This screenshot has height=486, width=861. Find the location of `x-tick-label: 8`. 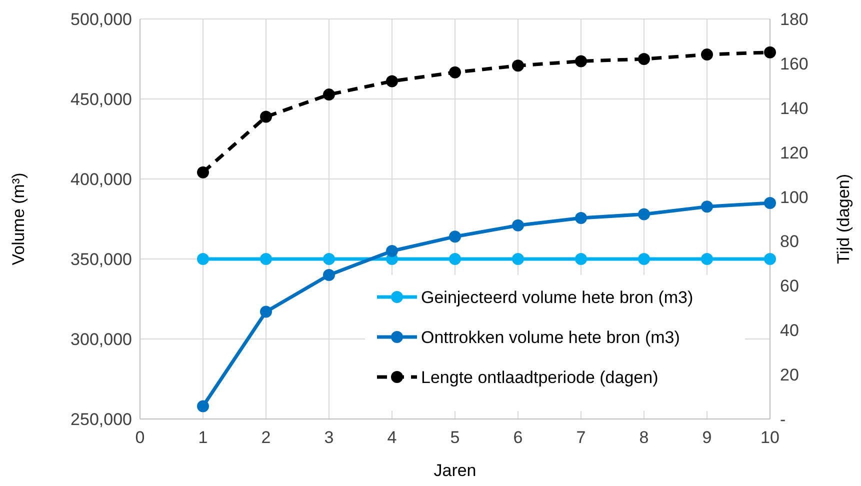

x-tick-label: 8 is located at coordinates (644, 437).